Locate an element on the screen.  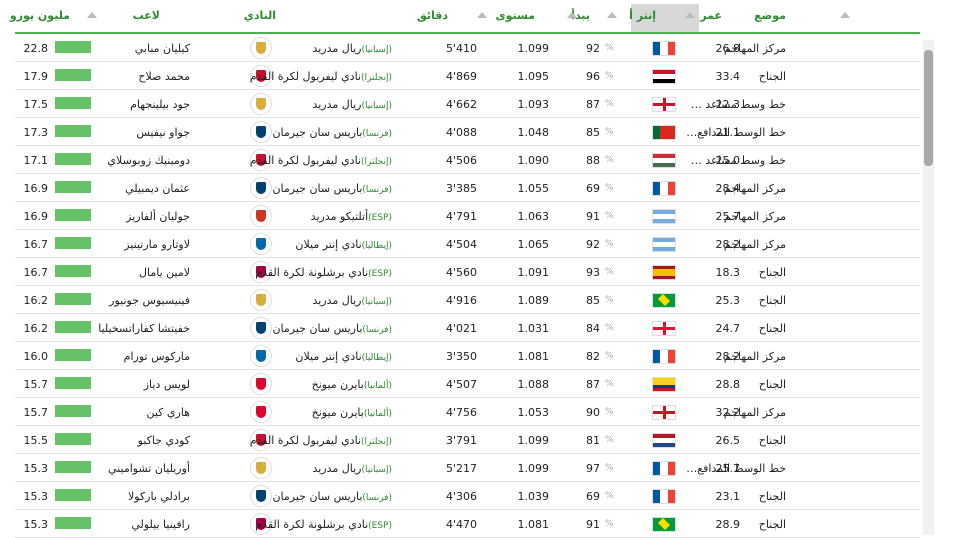
column-header: لاعب is located at coordinates (146, 15).